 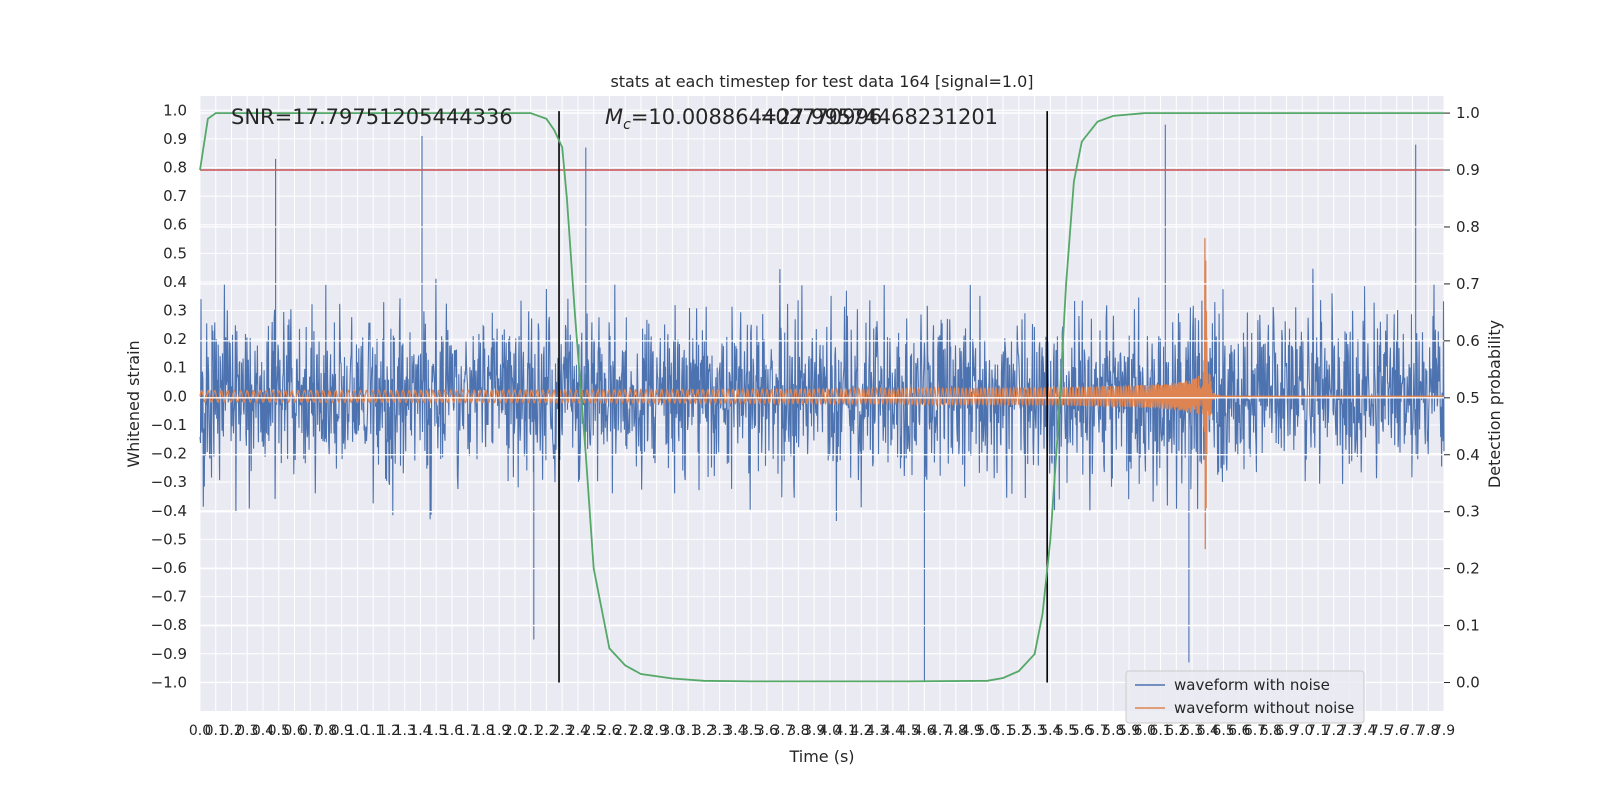 I want to click on y-tick-label: 0.4, so click(x=175, y=282).